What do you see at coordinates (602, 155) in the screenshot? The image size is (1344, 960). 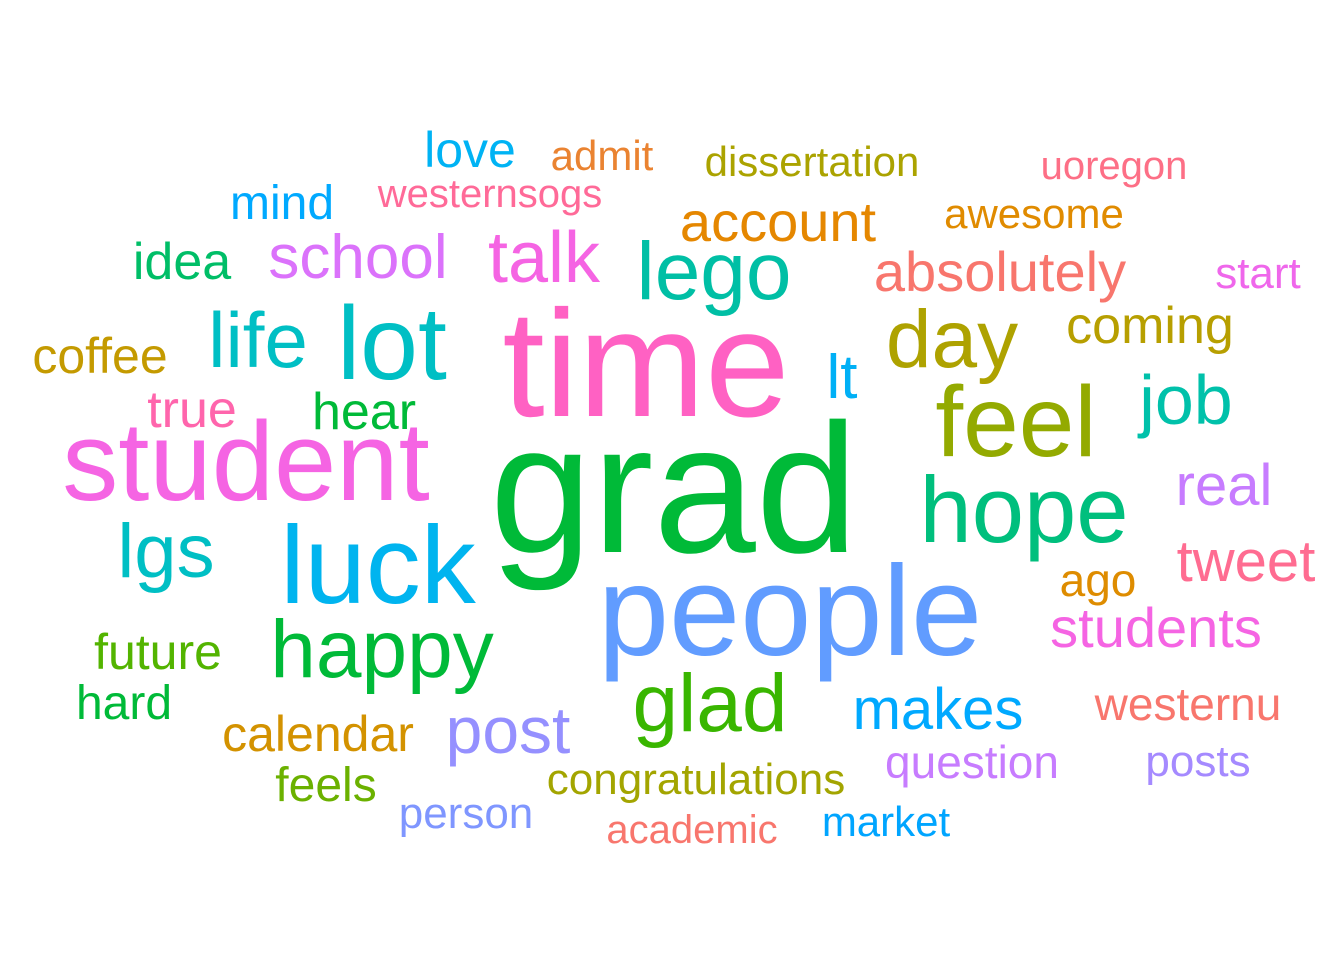 I see `word-admit: admit` at bounding box center [602, 155].